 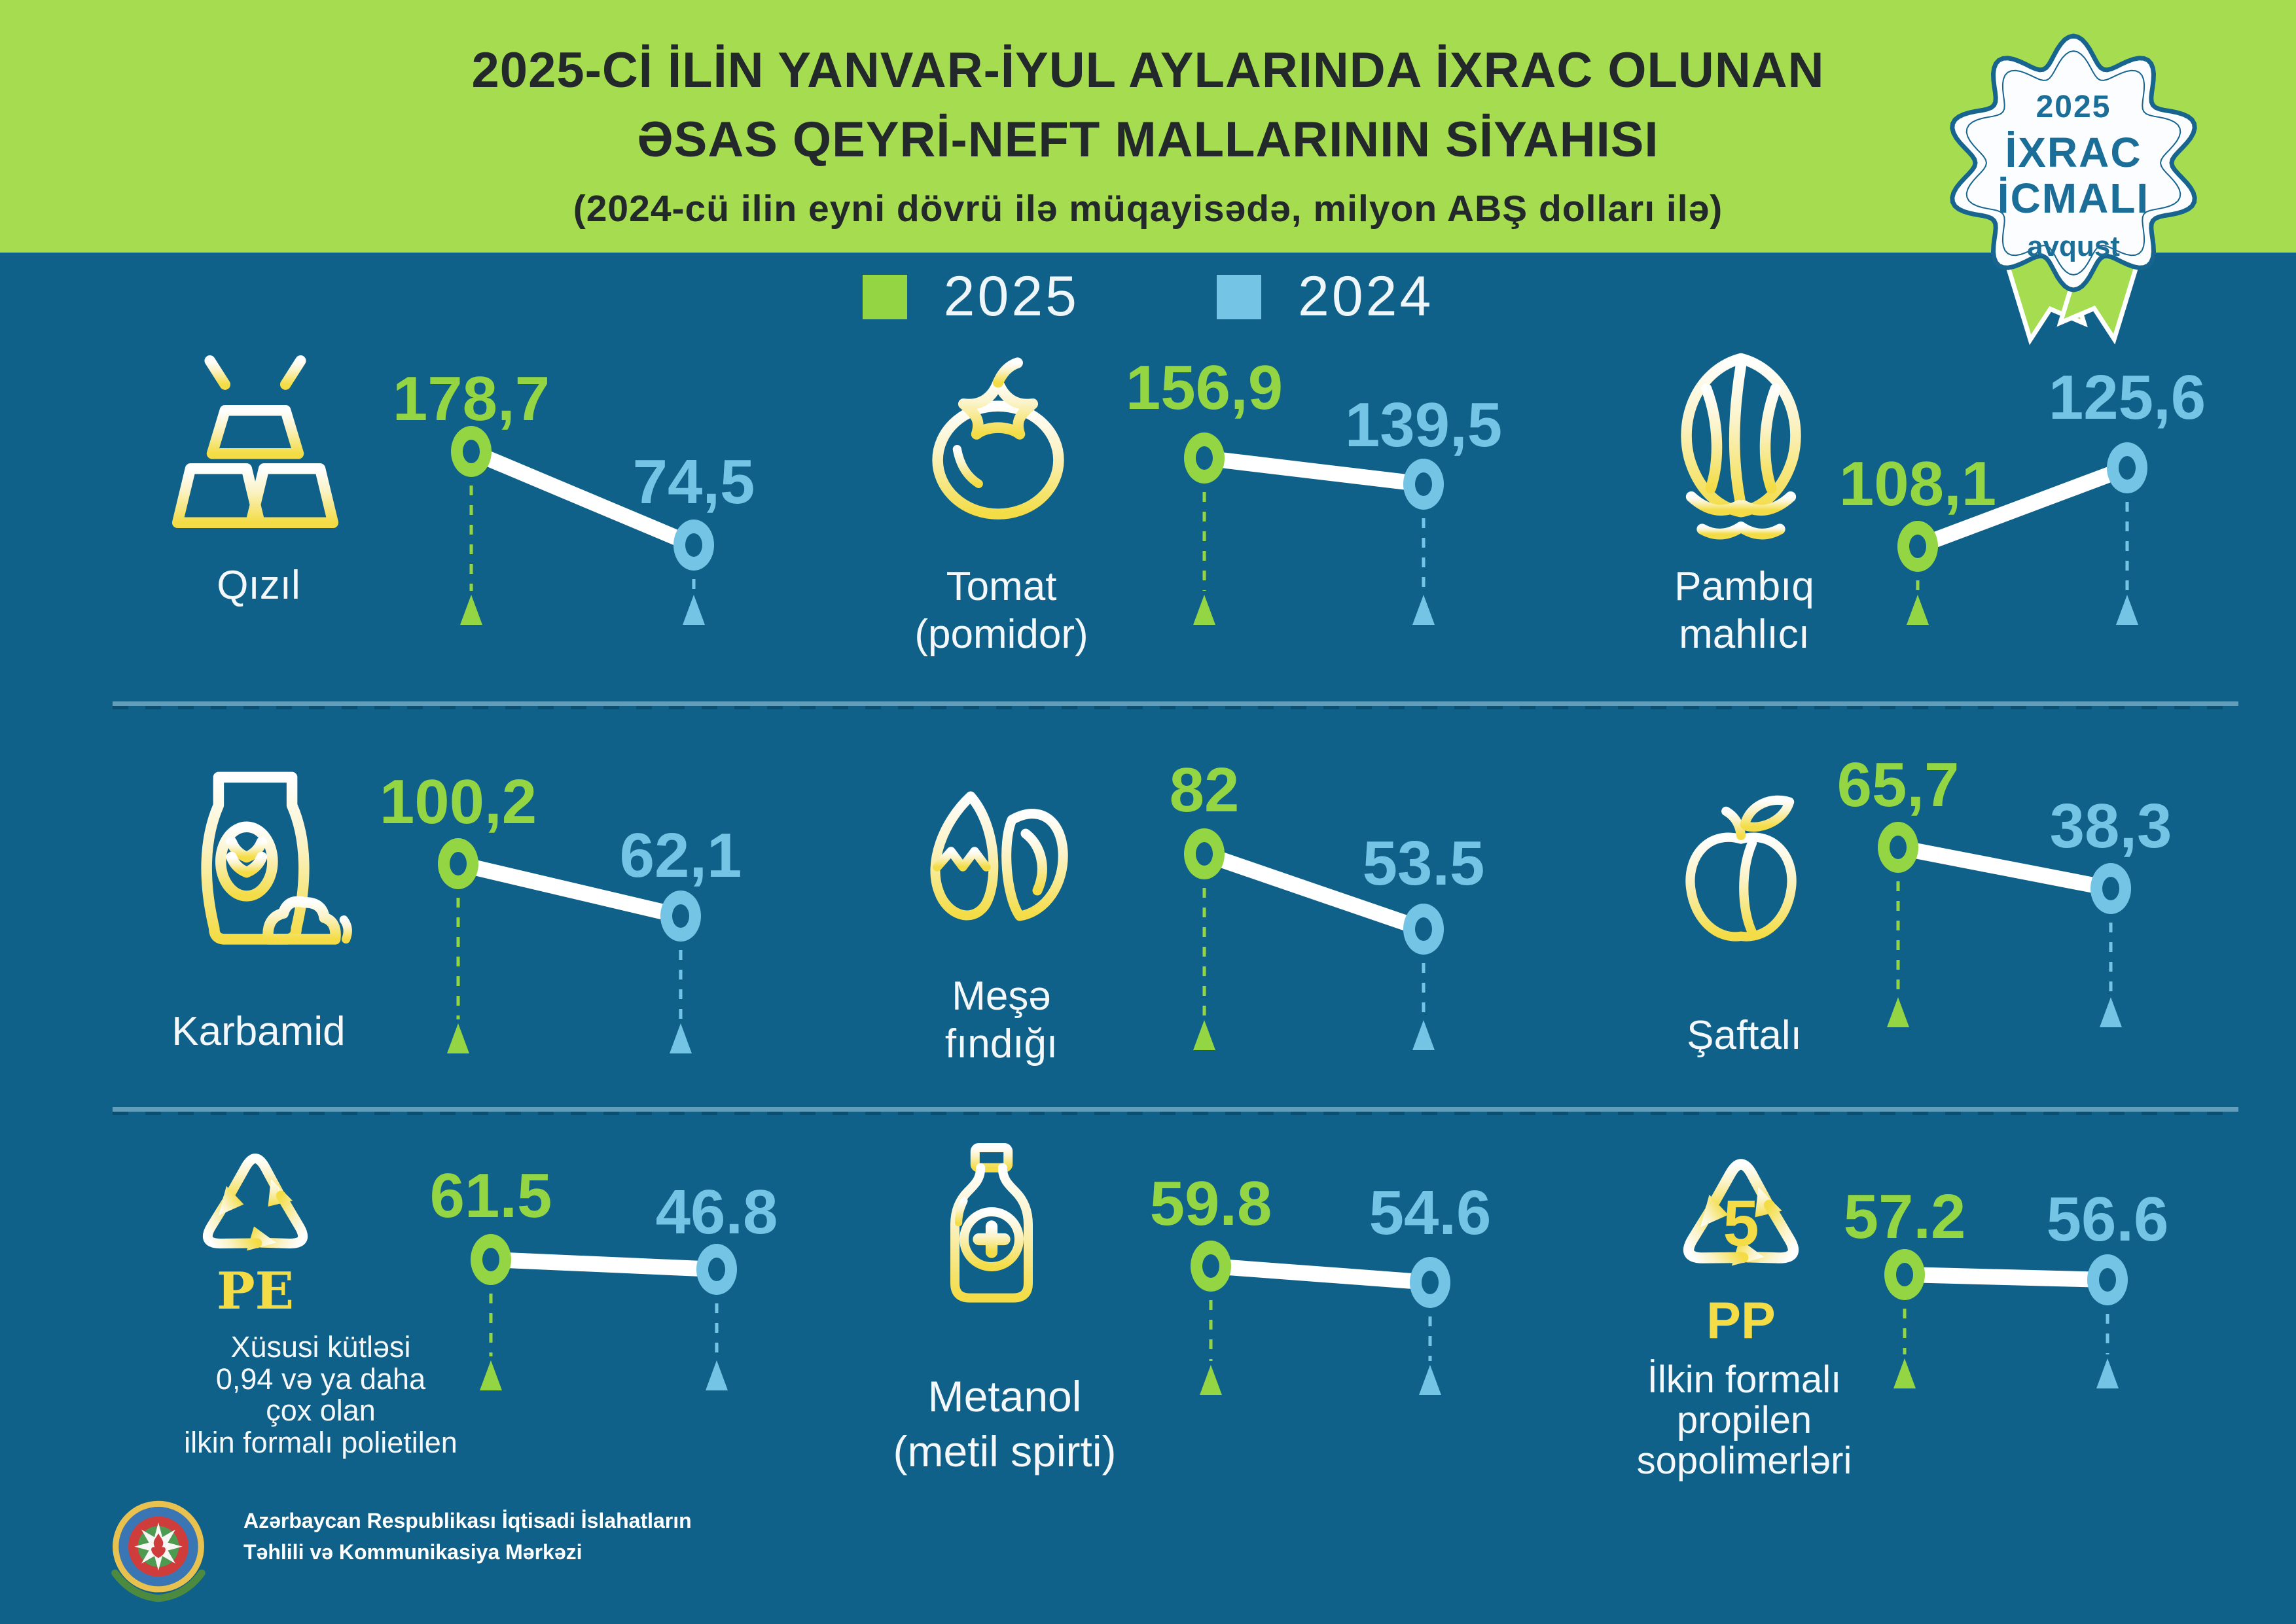 What do you see at coordinates (255, 1291) in the screenshot?
I see `pe-label: PE` at bounding box center [255, 1291].